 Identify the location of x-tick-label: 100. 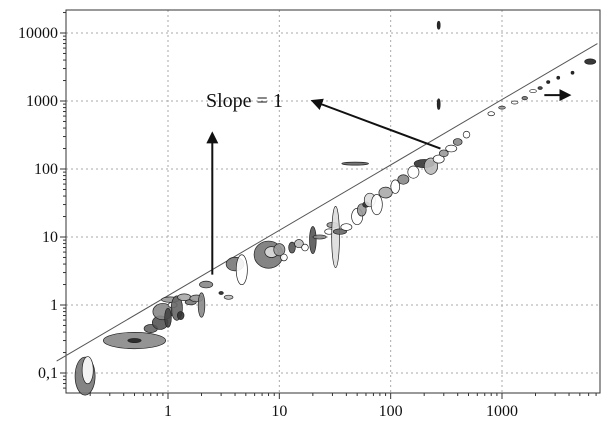
(391, 411).